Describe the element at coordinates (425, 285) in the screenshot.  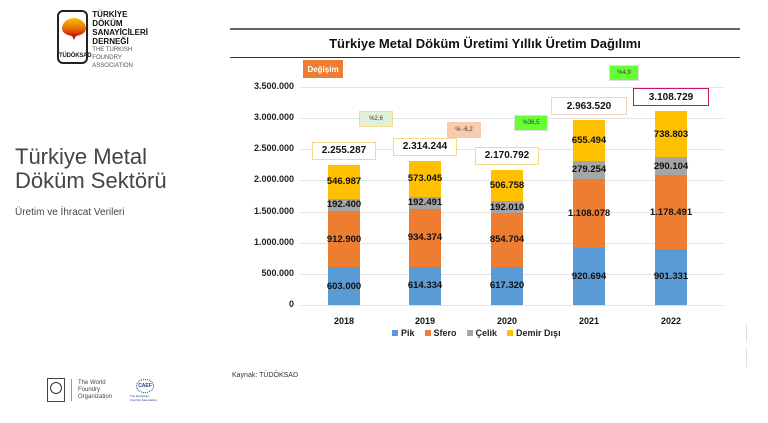
I see `pik-segment: 614.334` at that location.